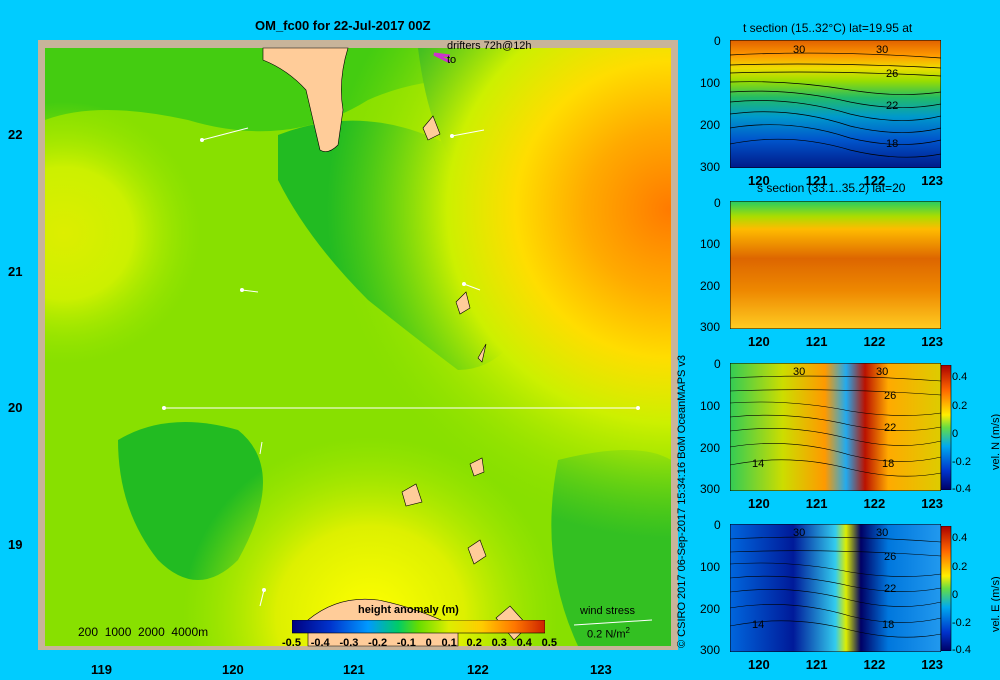  What do you see at coordinates (892, 74) in the screenshot?
I see `panel-1-contour-26: 26` at bounding box center [892, 74].